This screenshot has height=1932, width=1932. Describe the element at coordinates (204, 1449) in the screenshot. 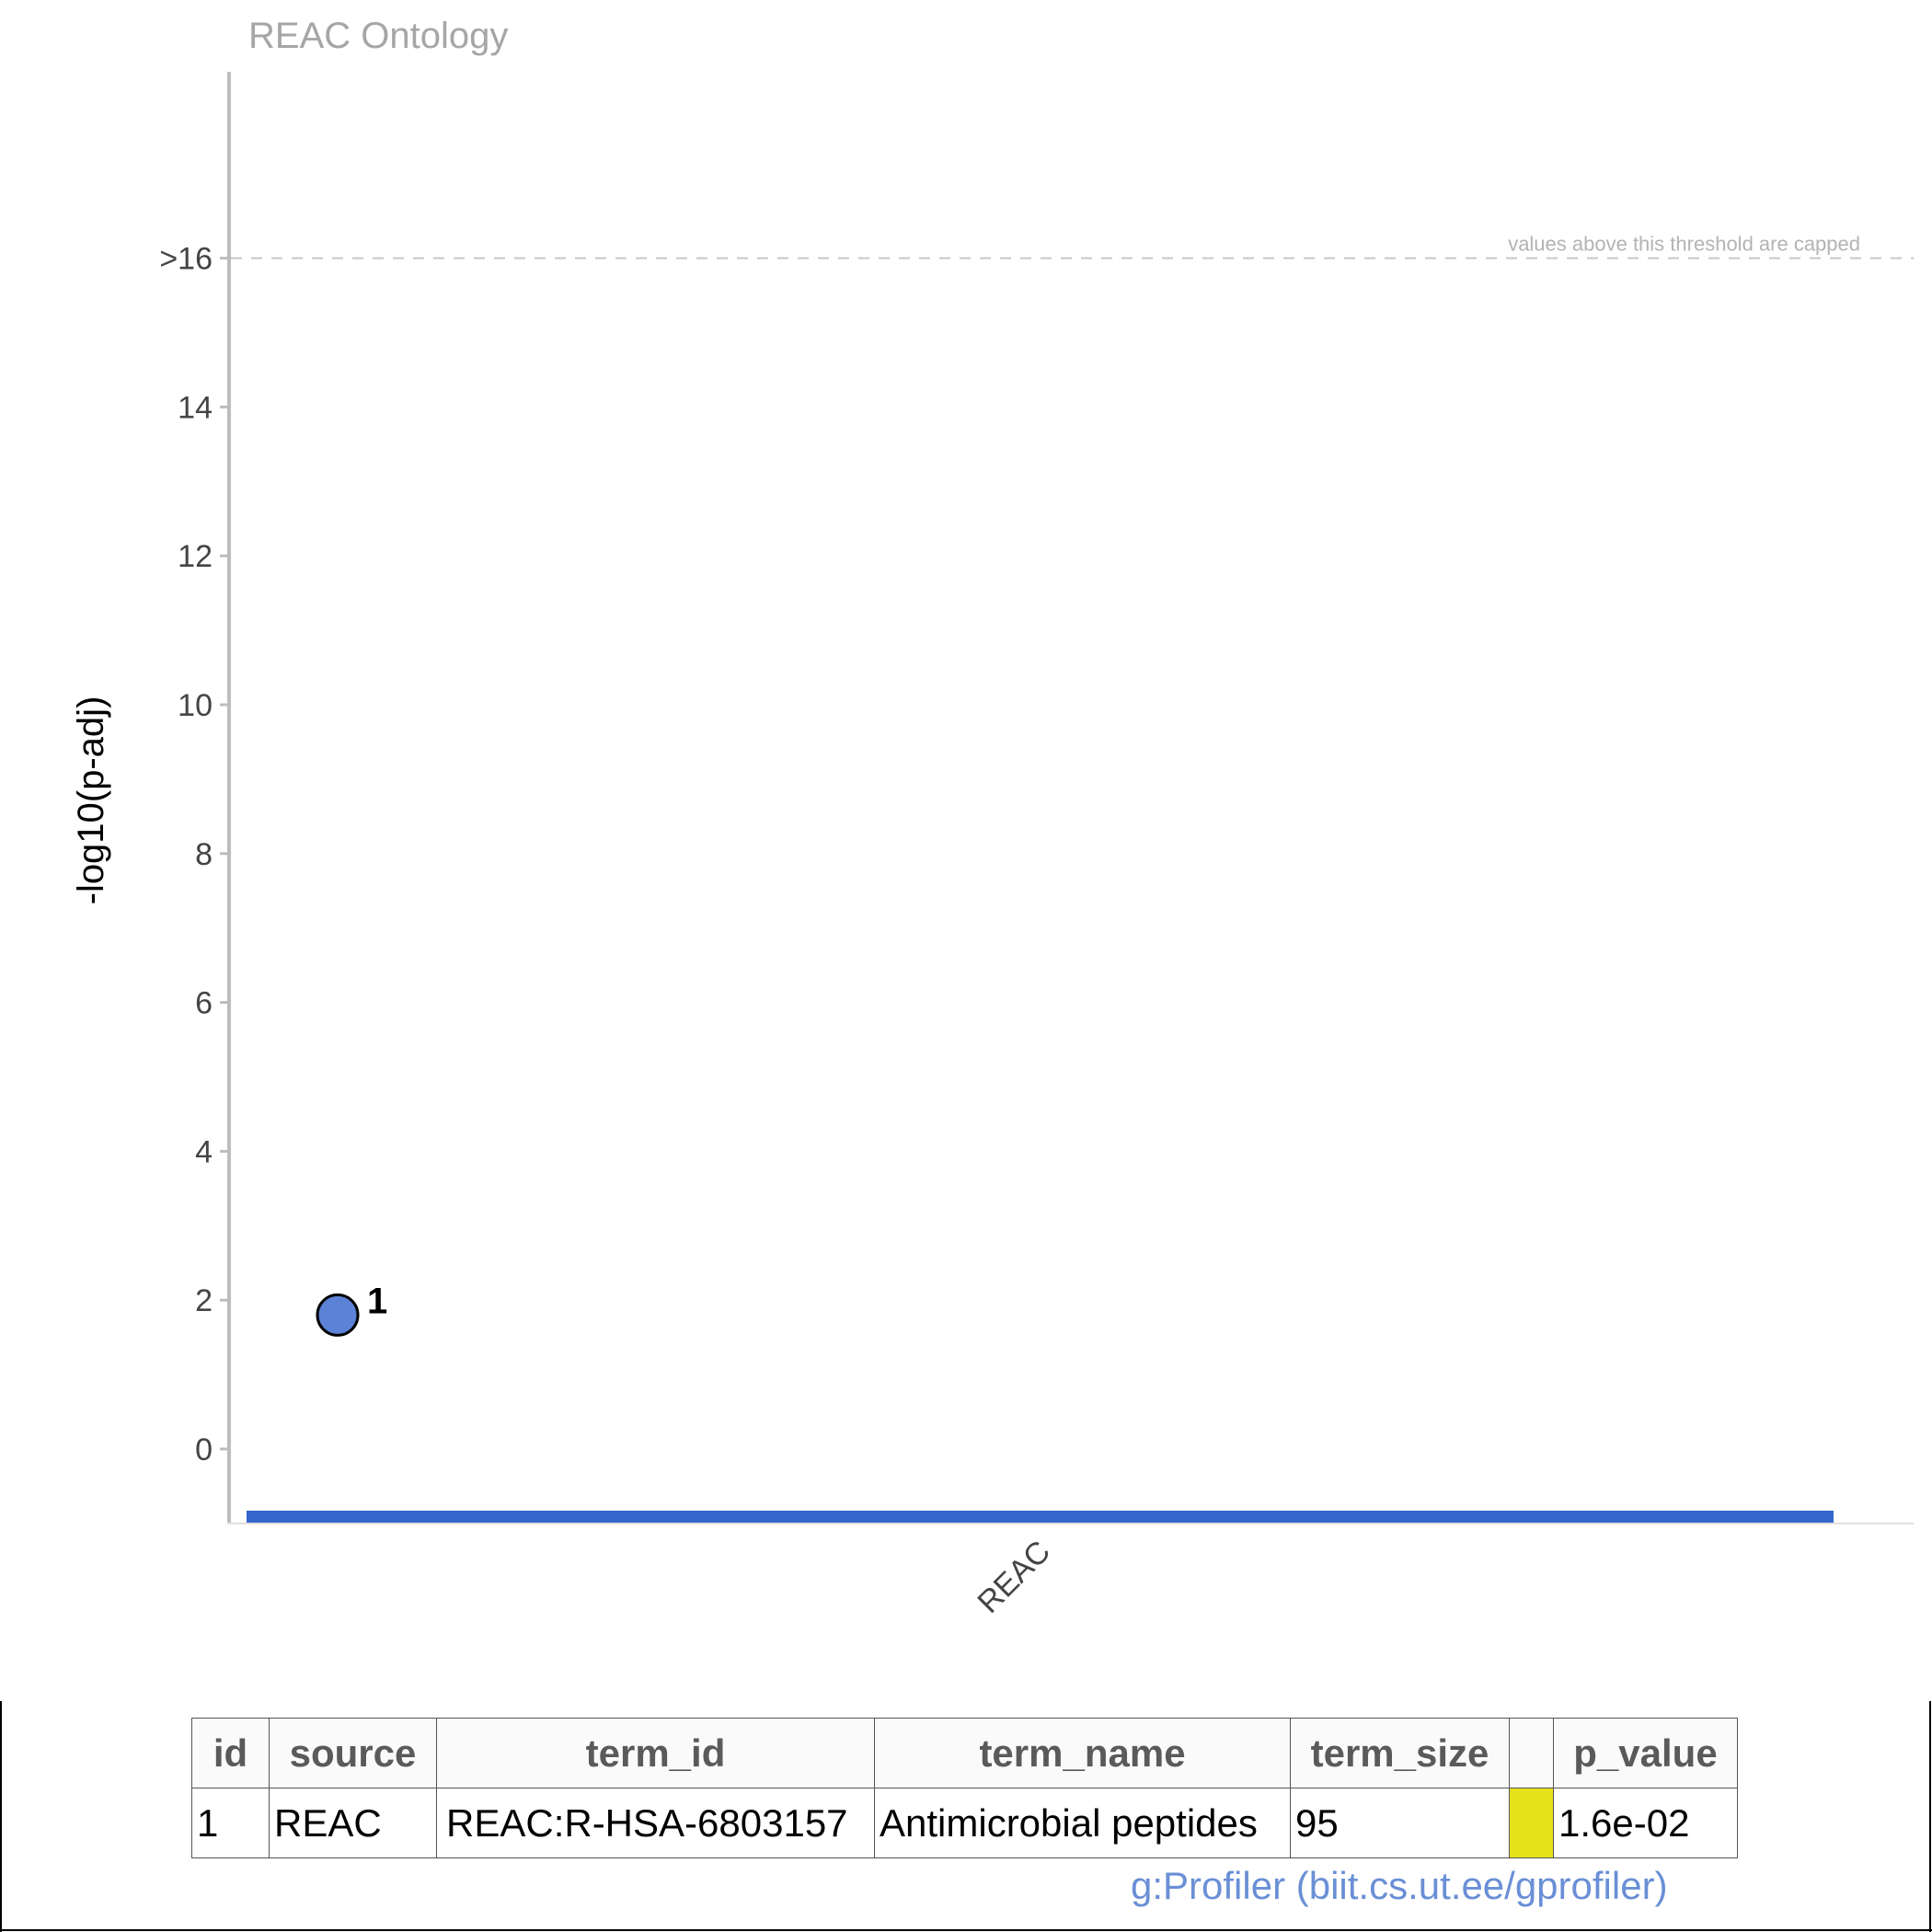

I see `y-tick-0-label: 0` at that location.